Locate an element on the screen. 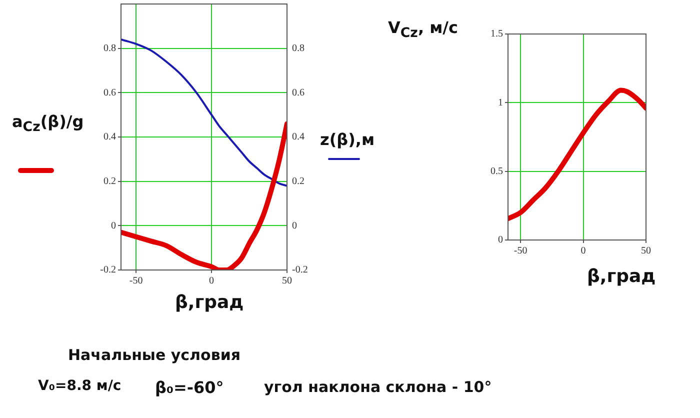  y2-tick-label: 0.6 is located at coordinates (298, 92).